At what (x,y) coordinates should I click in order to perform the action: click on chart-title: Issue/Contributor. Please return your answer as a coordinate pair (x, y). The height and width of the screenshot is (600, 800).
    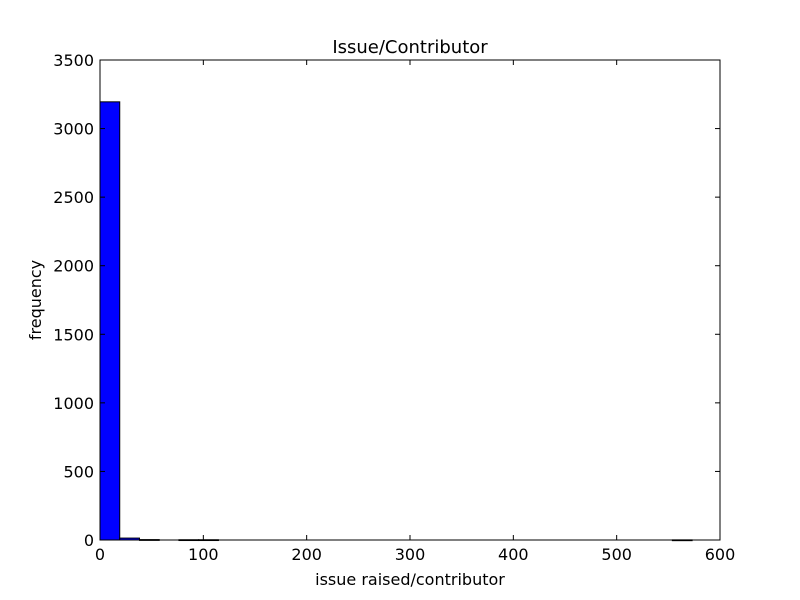
    Looking at the image, I should click on (410, 47).